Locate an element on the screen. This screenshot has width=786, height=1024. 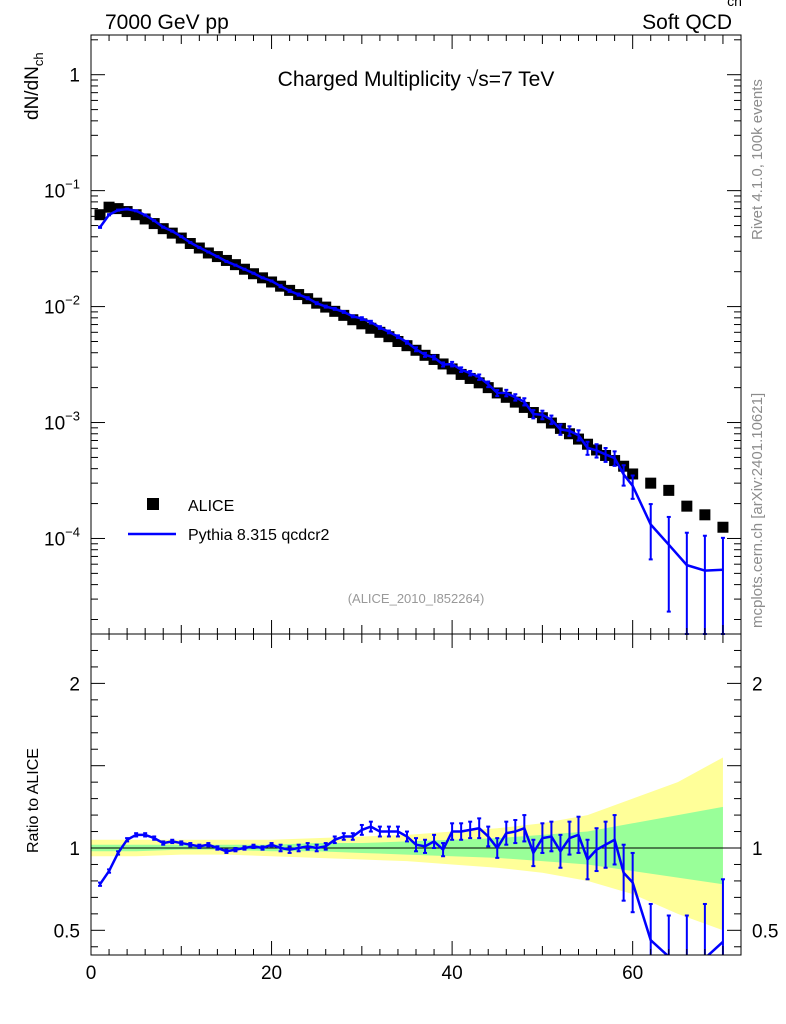
x-axis-label-main: N is located at coordinates (719, 2).